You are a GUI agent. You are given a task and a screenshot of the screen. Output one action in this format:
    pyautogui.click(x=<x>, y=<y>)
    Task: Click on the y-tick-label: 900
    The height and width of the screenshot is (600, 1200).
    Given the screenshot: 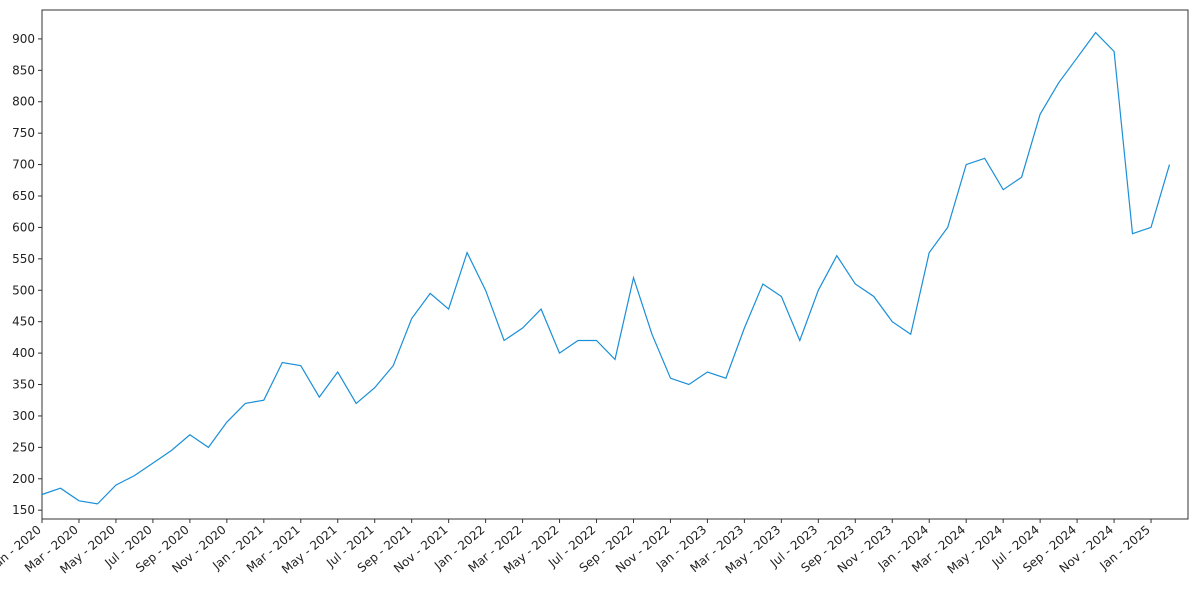 What is the action you would take?
    pyautogui.click(x=23, y=39)
    